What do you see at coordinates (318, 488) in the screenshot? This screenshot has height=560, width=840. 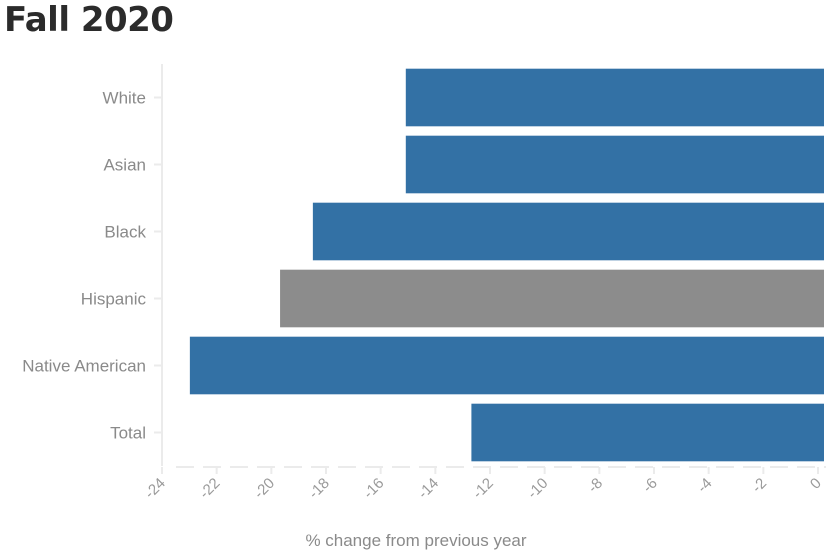 I see `x-tick-label: -18` at bounding box center [318, 488].